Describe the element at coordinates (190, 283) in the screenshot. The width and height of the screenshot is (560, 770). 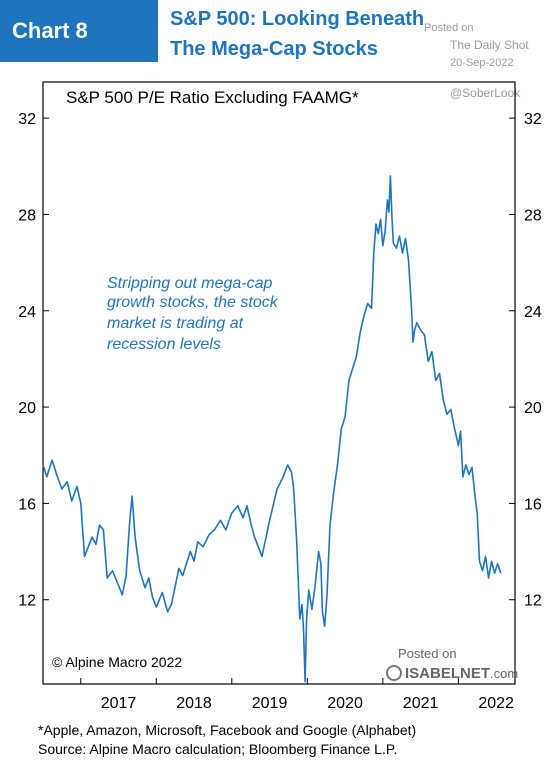
I see `annotation-line1: Stripping out mega-cap` at that location.